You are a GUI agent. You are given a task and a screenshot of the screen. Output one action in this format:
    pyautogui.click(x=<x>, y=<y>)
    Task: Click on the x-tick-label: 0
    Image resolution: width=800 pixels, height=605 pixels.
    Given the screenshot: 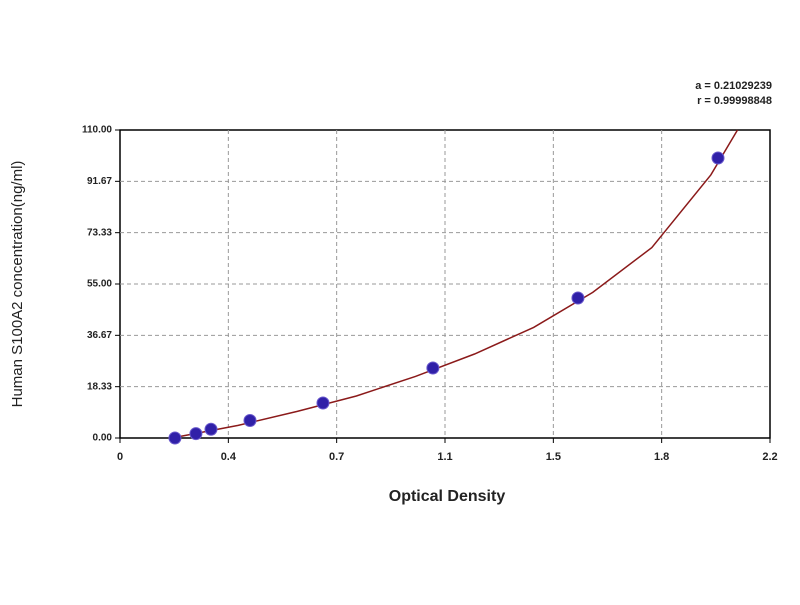 What is the action you would take?
    pyautogui.click(x=120, y=457)
    